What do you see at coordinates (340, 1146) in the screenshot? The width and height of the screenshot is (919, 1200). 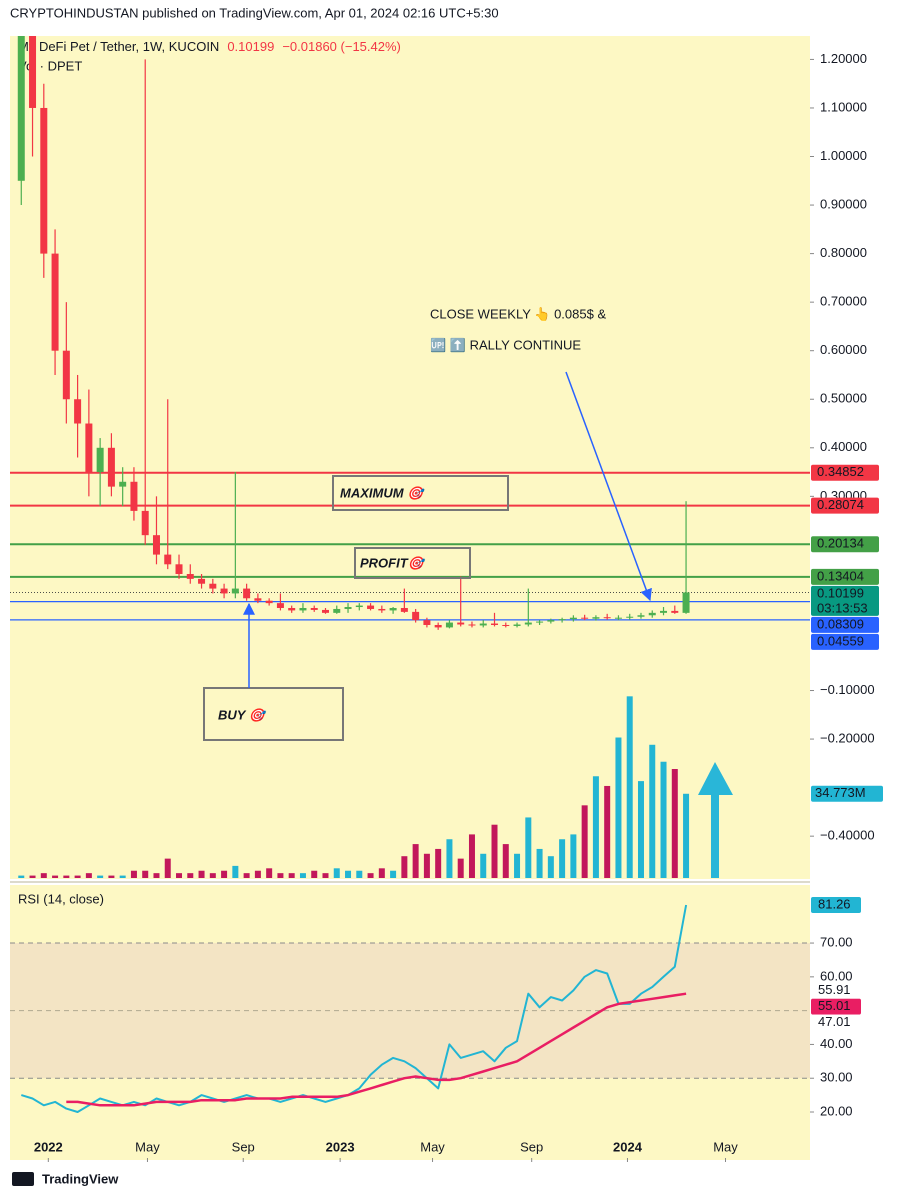 I see `x-tick-label: 2023` at bounding box center [340, 1146].